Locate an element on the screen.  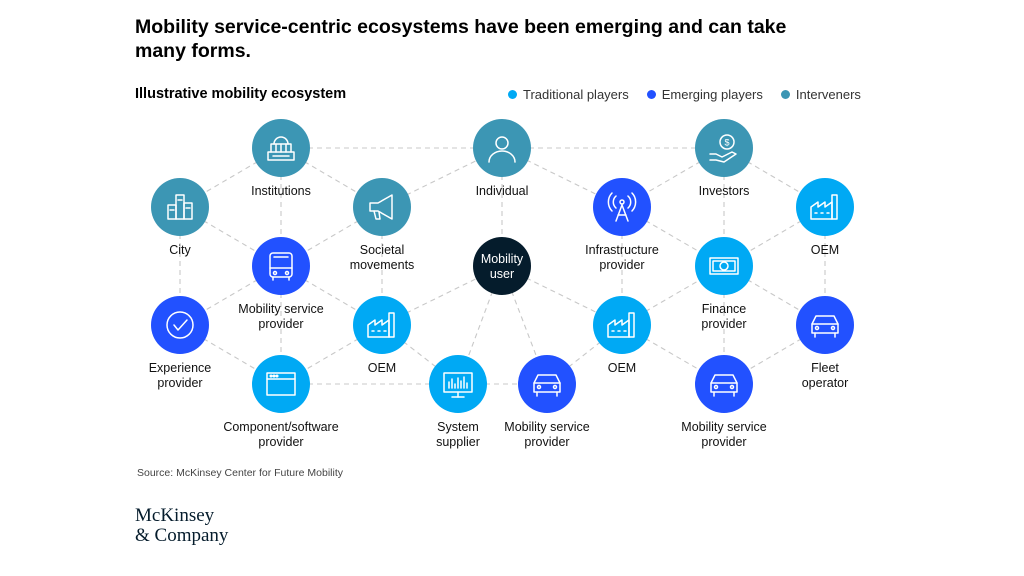
node-oem-mid: OEM is located at coordinates (622, 335).